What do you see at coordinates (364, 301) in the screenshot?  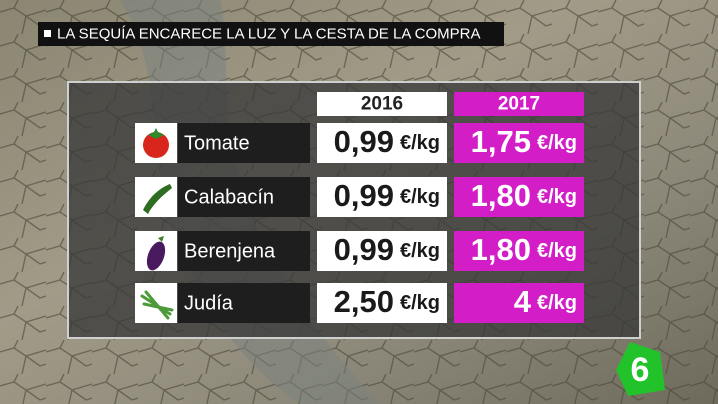 I see `price: 2,50` at bounding box center [364, 301].